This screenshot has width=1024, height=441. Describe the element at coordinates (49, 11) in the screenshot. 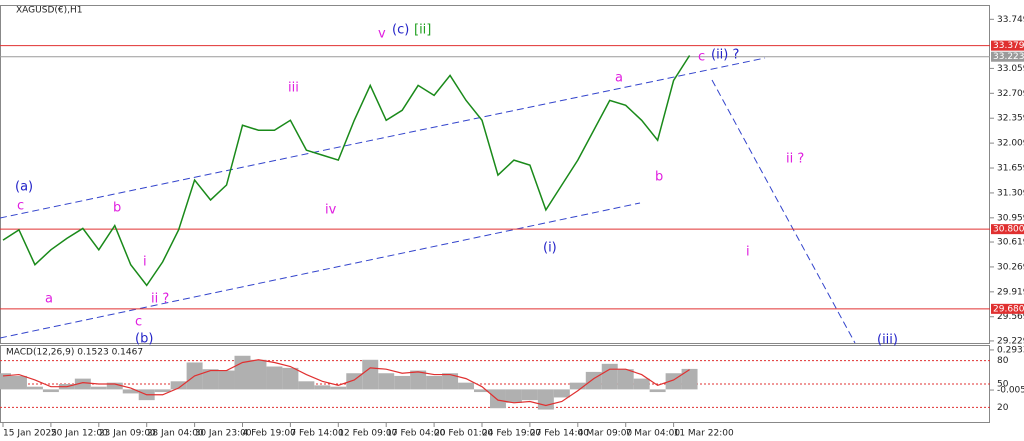

I see `chart-title: XAGUSD(€),H1` at that location.